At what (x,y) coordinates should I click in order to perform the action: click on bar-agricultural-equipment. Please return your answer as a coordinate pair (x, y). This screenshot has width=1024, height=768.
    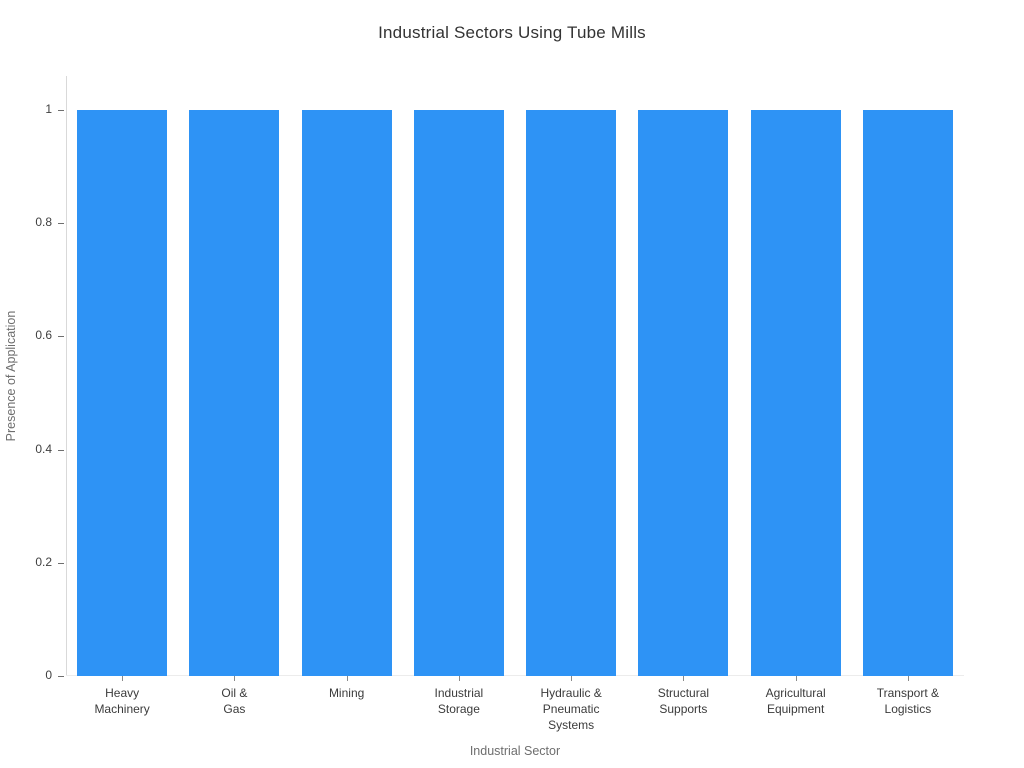
    Looking at the image, I should click on (795, 393).